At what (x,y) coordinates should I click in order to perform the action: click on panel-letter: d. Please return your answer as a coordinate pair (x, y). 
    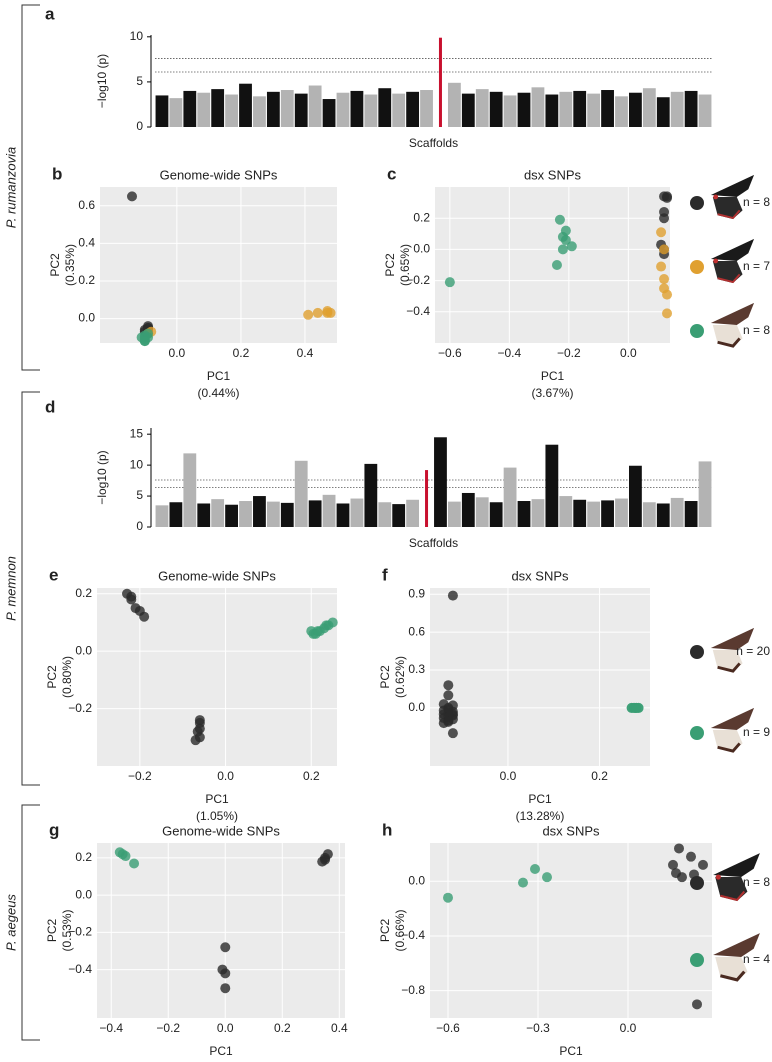
    Looking at the image, I should click on (50, 406).